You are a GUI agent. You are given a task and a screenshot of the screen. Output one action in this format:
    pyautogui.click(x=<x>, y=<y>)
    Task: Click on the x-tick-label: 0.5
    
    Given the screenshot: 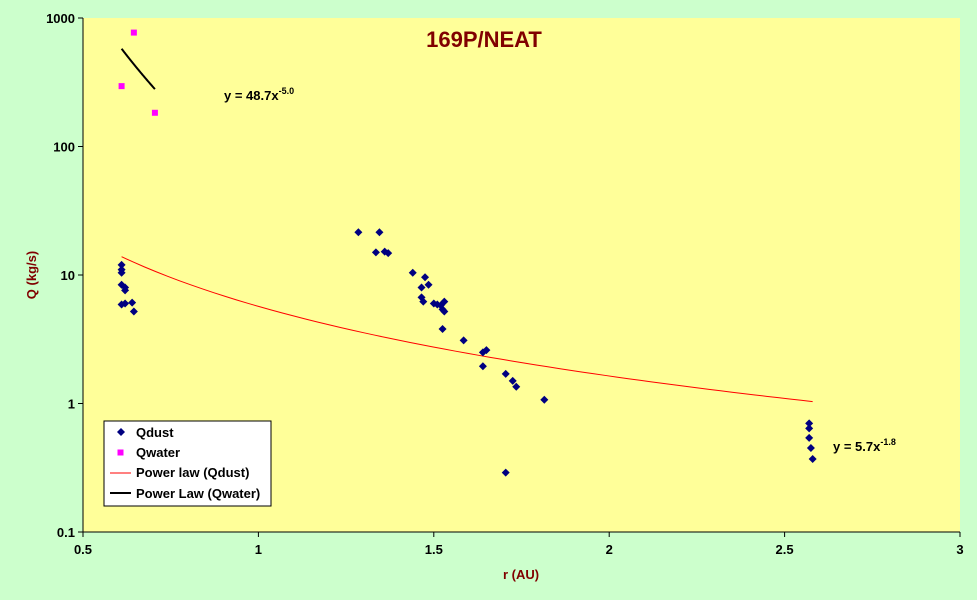 What is the action you would take?
    pyautogui.click(x=83, y=549)
    